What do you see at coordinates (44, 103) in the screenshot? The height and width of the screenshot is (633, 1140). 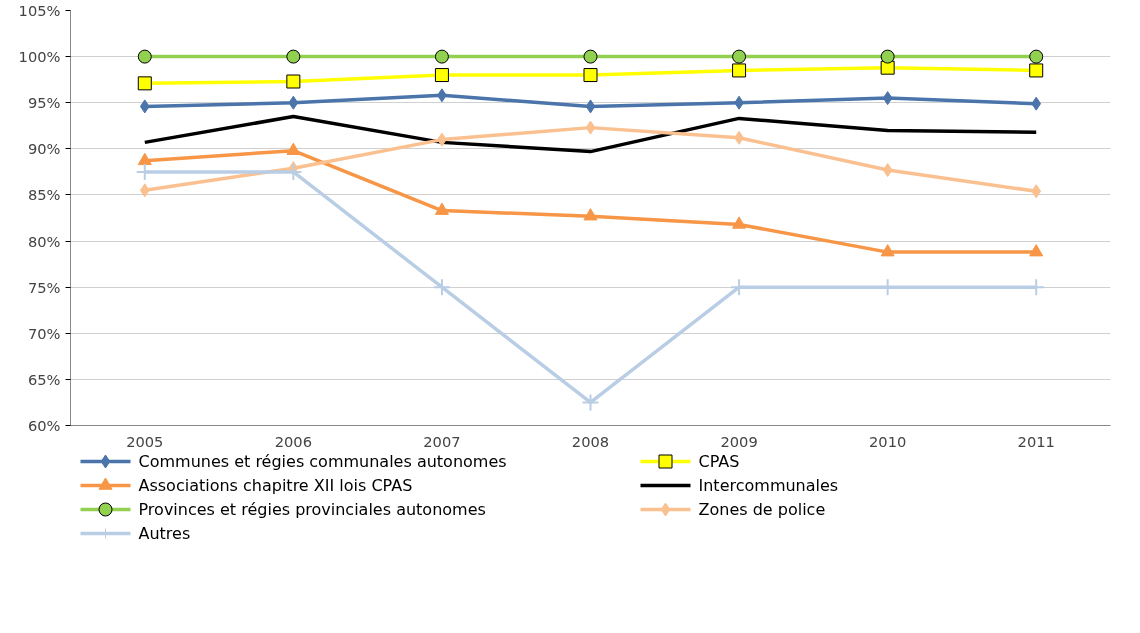 I see `y-tick-label: 95%` at bounding box center [44, 103].